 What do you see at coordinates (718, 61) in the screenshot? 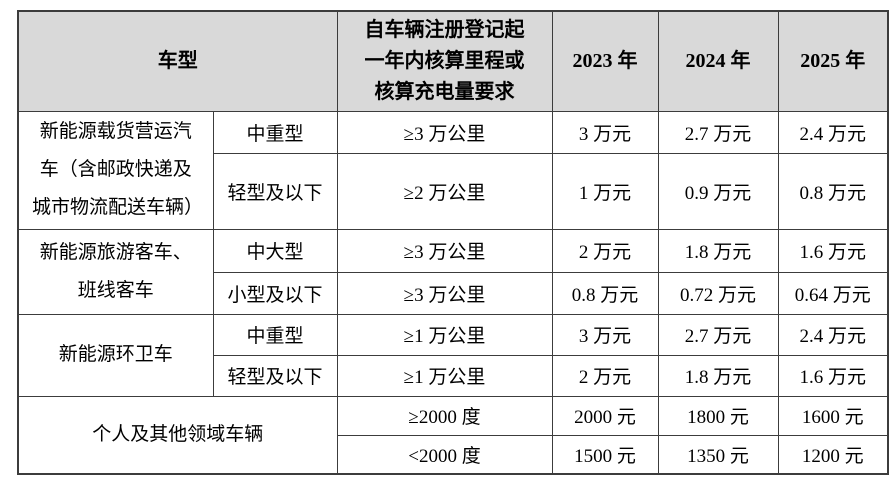
I see `header-year-2024: 2024 年` at bounding box center [718, 61].